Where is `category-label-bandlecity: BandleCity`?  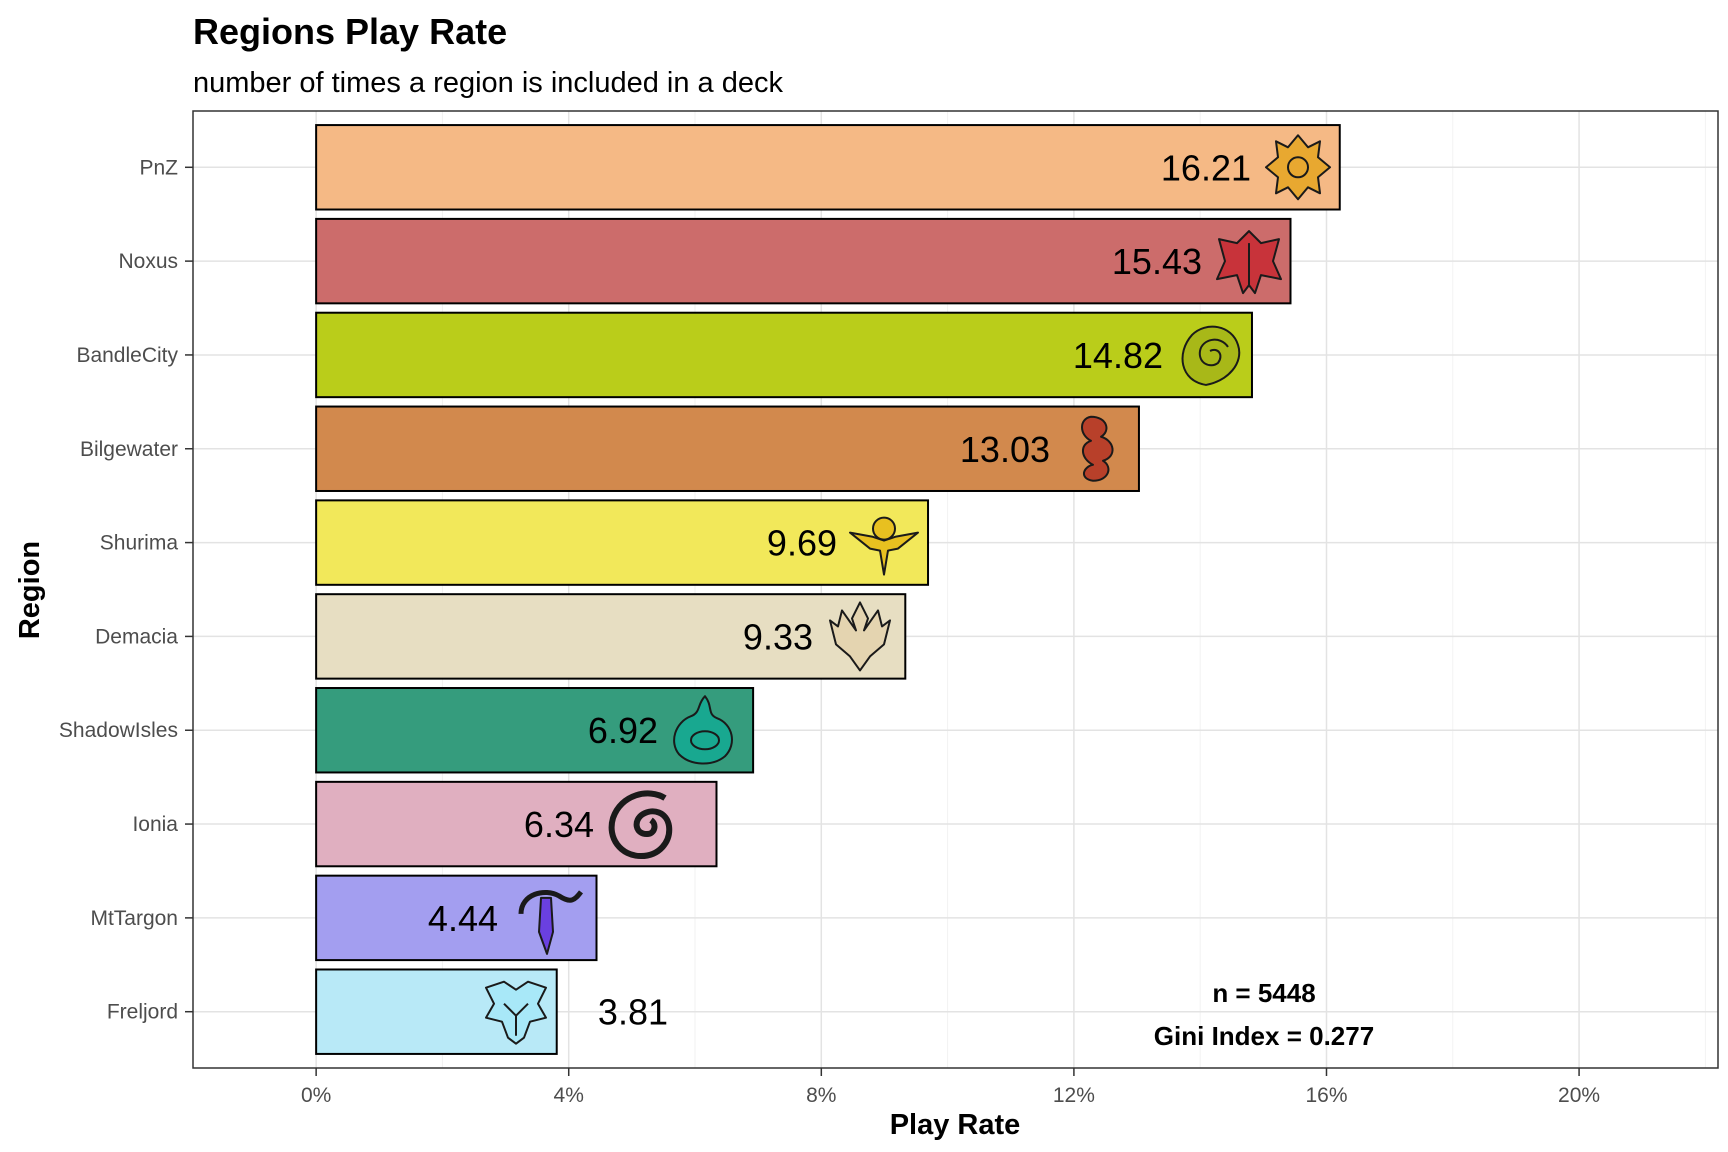
category-label-bandlecity: BandleCity is located at coordinates (127, 355).